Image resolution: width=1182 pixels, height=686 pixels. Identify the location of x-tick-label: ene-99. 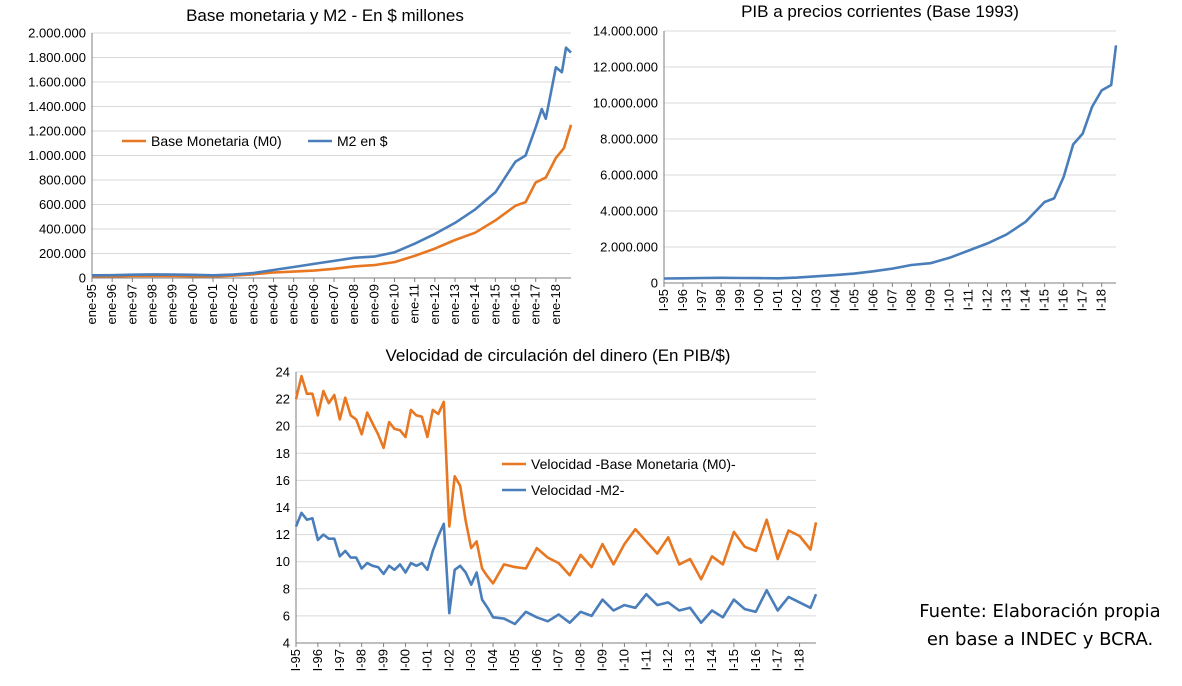
(172, 304).